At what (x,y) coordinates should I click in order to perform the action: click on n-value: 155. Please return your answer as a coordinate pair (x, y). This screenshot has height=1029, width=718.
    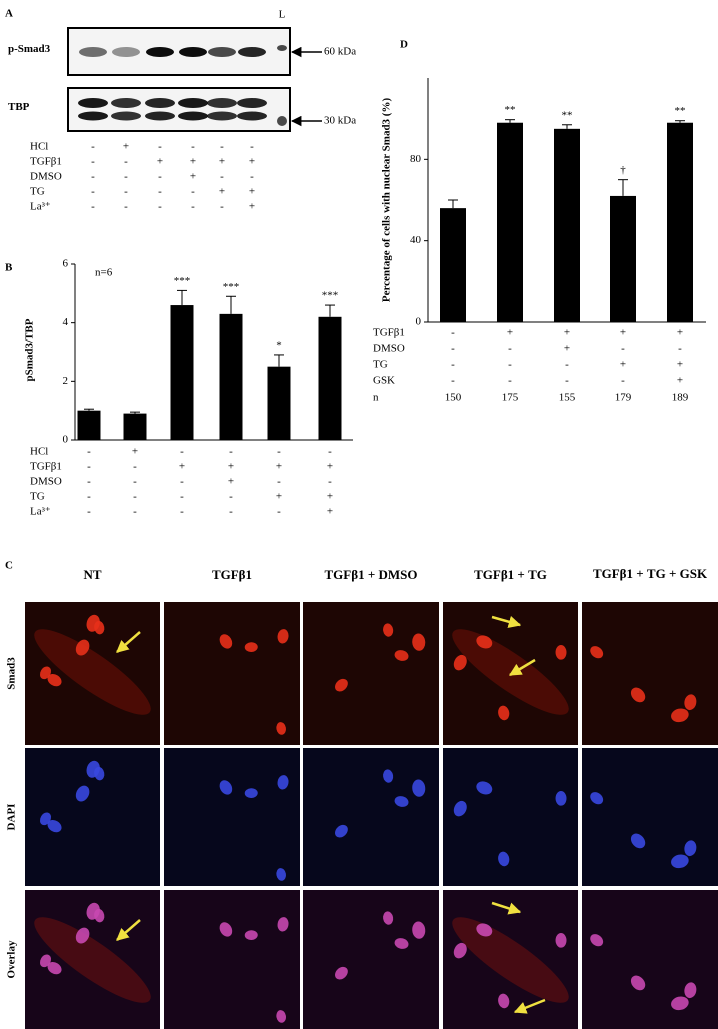
    Looking at the image, I should click on (567, 398).